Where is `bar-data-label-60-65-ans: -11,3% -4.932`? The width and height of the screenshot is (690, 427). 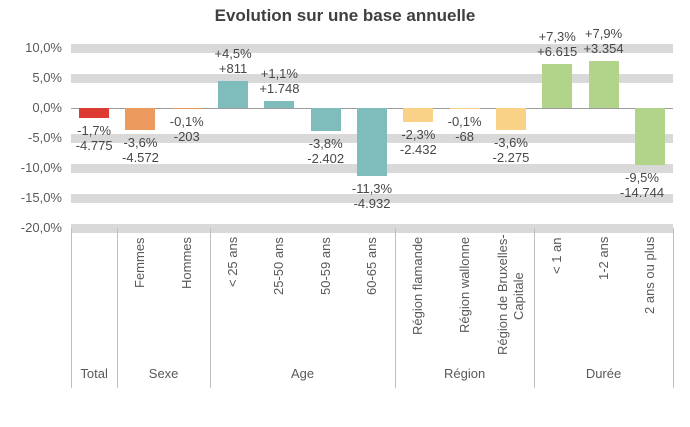 bar-data-label-60-65-ans: -11,3% -4.932 is located at coordinates (372, 196).